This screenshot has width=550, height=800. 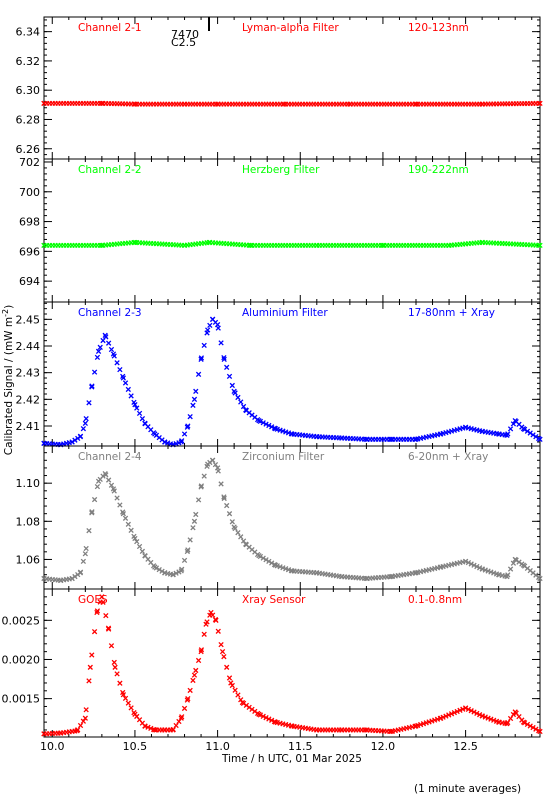 What do you see at coordinates (28, 559) in the screenshot?
I see `y-tick-label: 1.06` at bounding box center [28, 559].